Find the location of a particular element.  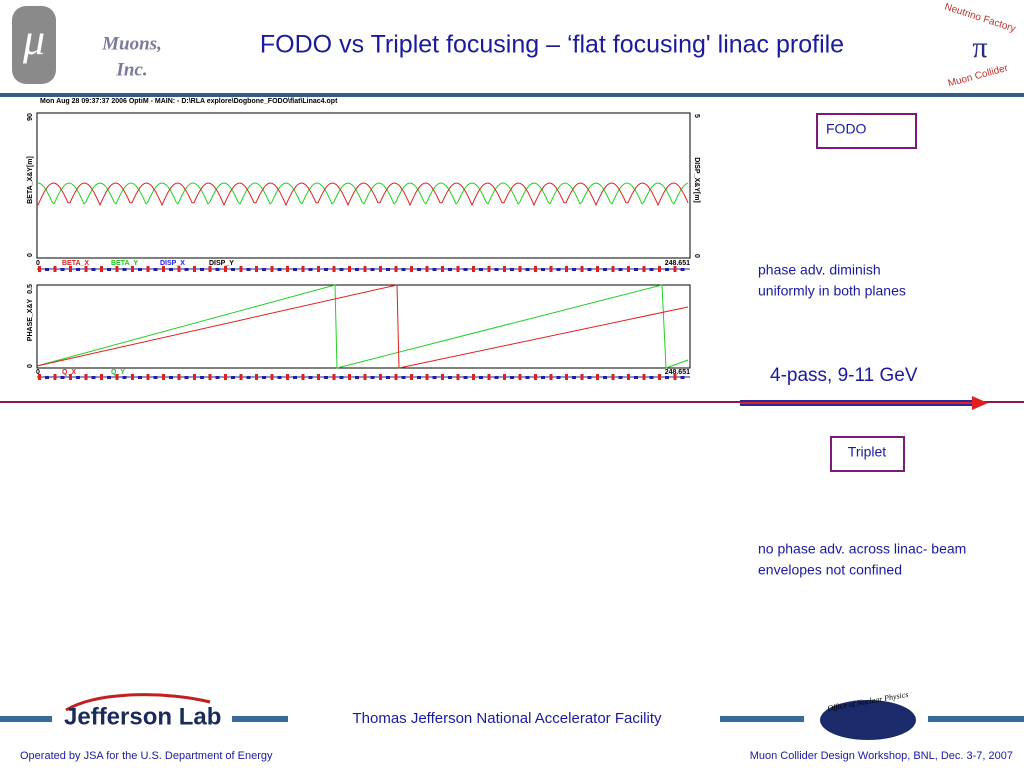

tick-label: 5 is located at coordinates (696, 116).